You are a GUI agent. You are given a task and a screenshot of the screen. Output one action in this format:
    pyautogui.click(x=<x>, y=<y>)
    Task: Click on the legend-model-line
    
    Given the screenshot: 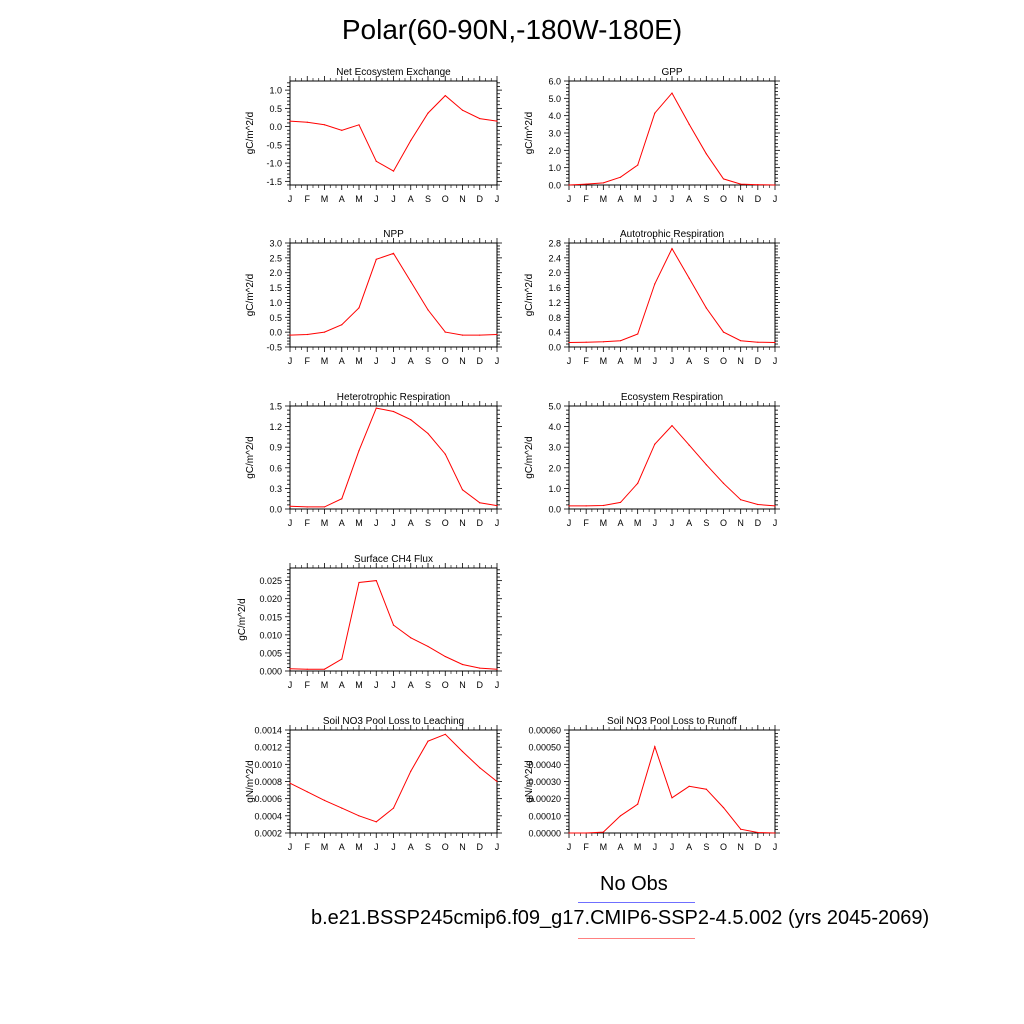 What is the action you would take?
    pyautogui.click(x=636, y=938)
    